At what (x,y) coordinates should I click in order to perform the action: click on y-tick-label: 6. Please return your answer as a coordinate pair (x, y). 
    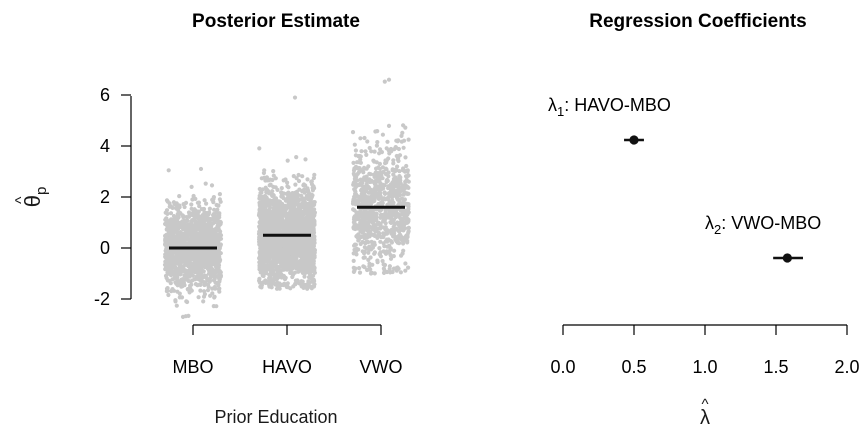
    Looking at the image, I should click on (105, 95).